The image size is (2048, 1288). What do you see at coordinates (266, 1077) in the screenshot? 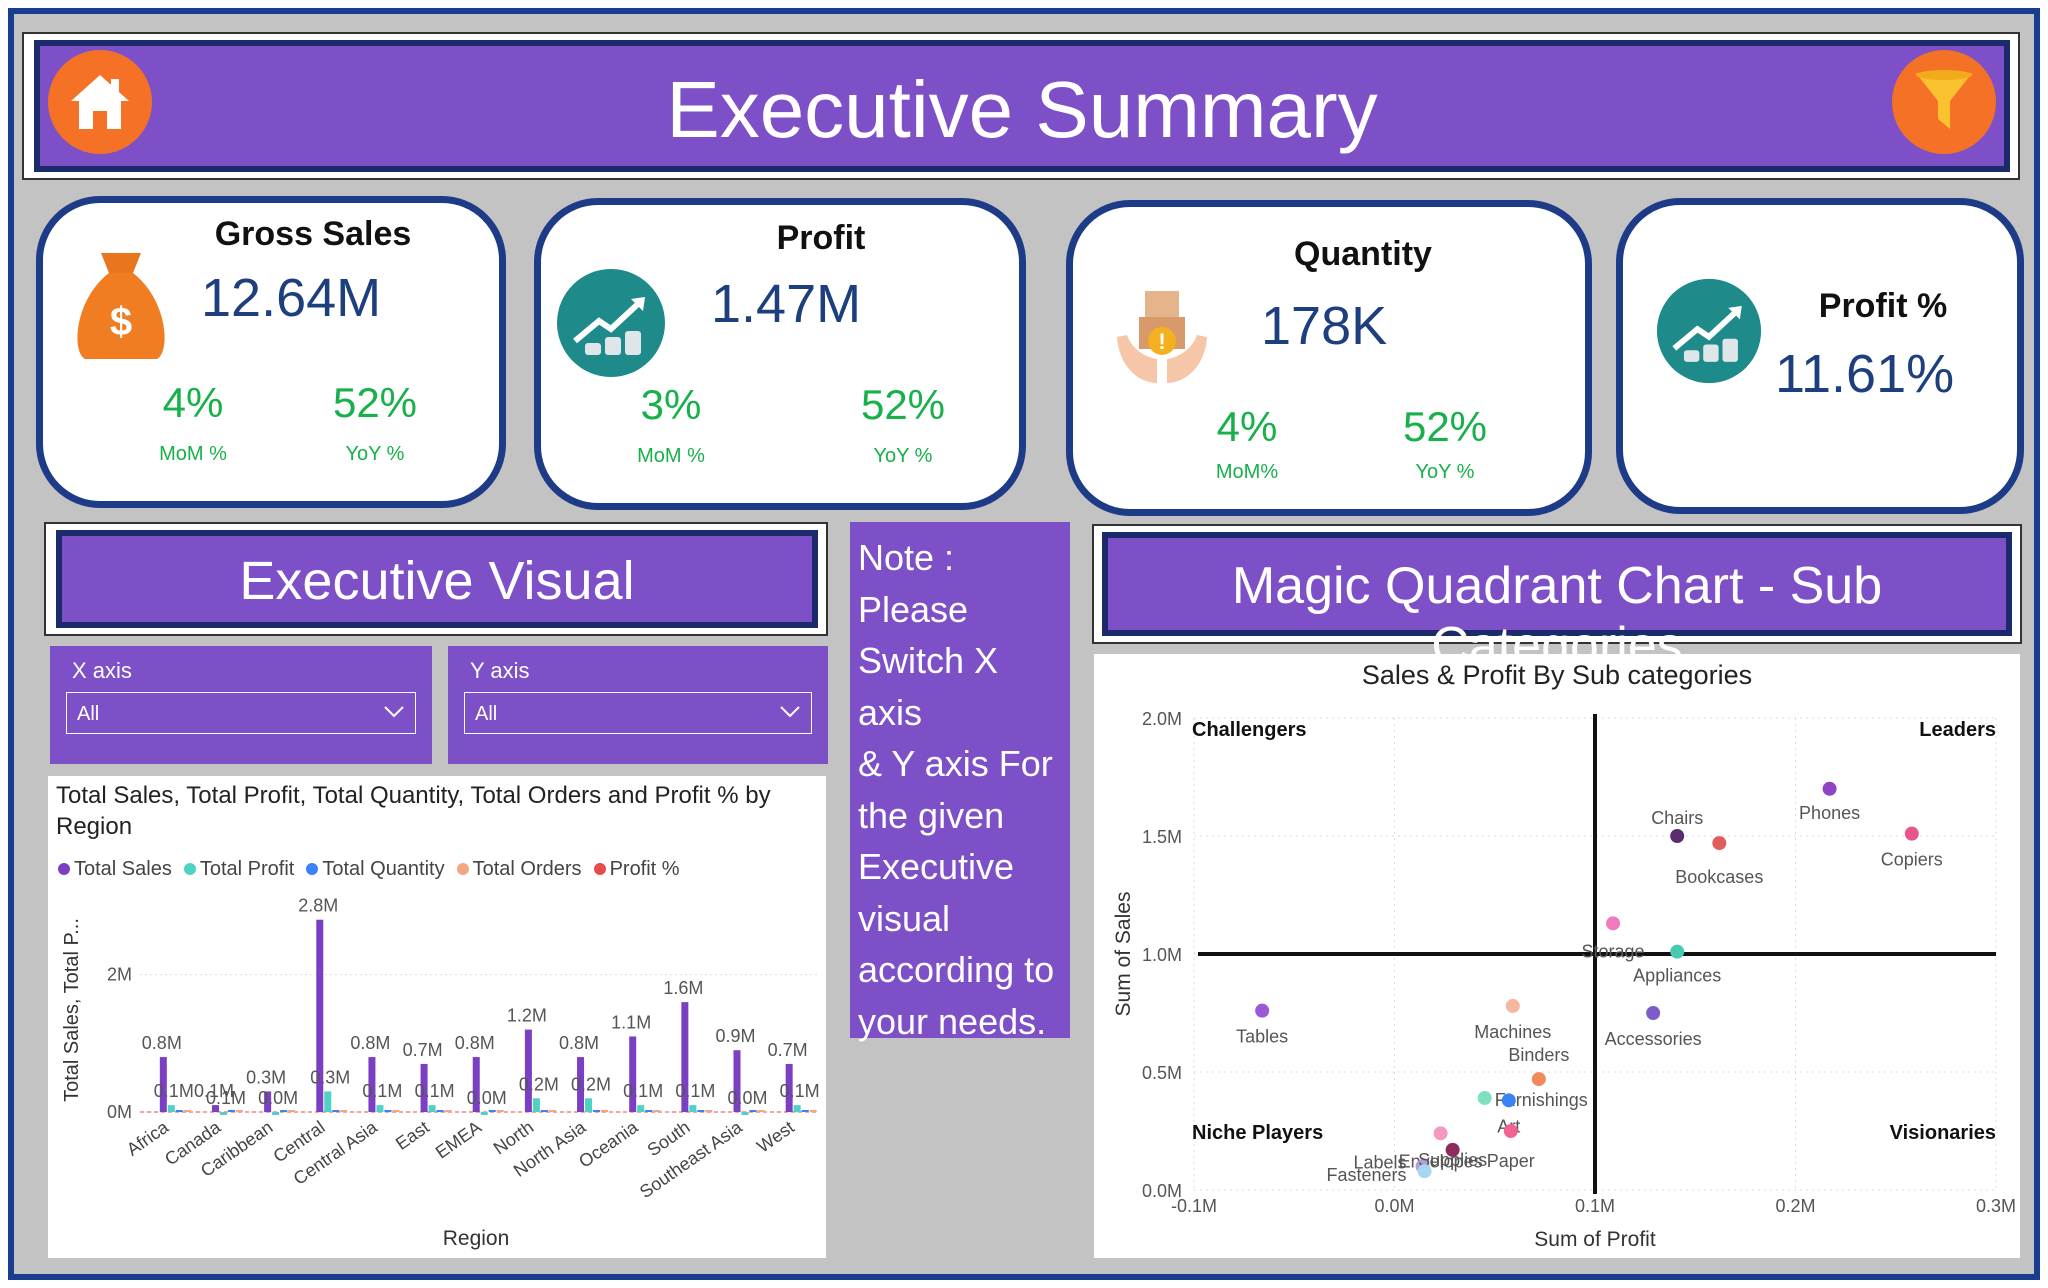
I see `data-label: 0.3M` at bounding box center [266, 1077].